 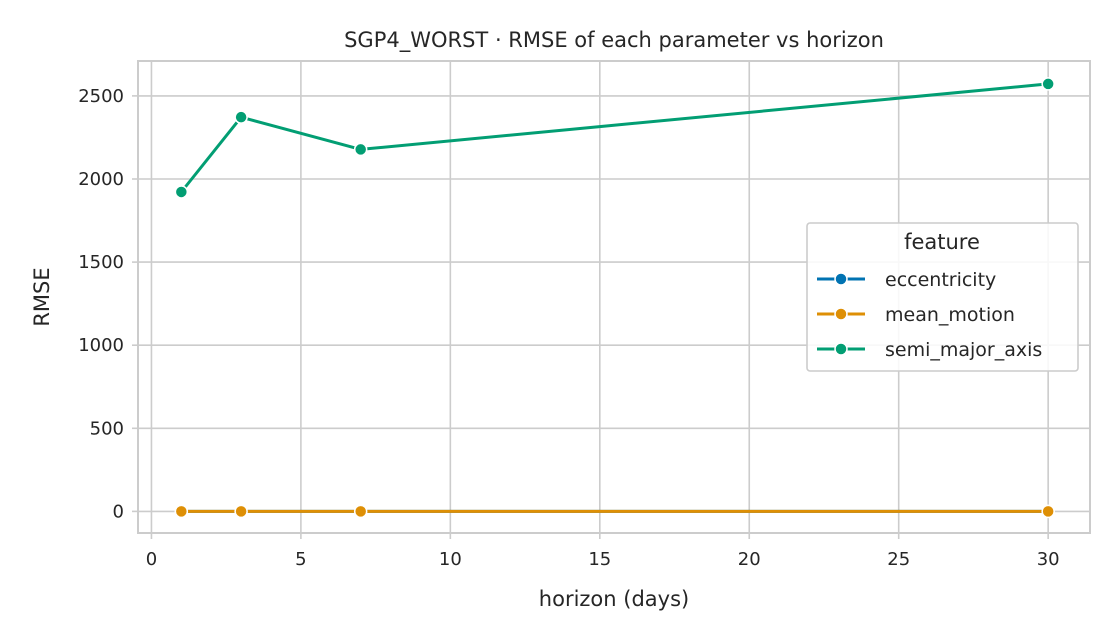 What do you see at coordinates (749, 559) in the screenshot?
I see `x-tick-label: 20` at bounding box center [749, 559].